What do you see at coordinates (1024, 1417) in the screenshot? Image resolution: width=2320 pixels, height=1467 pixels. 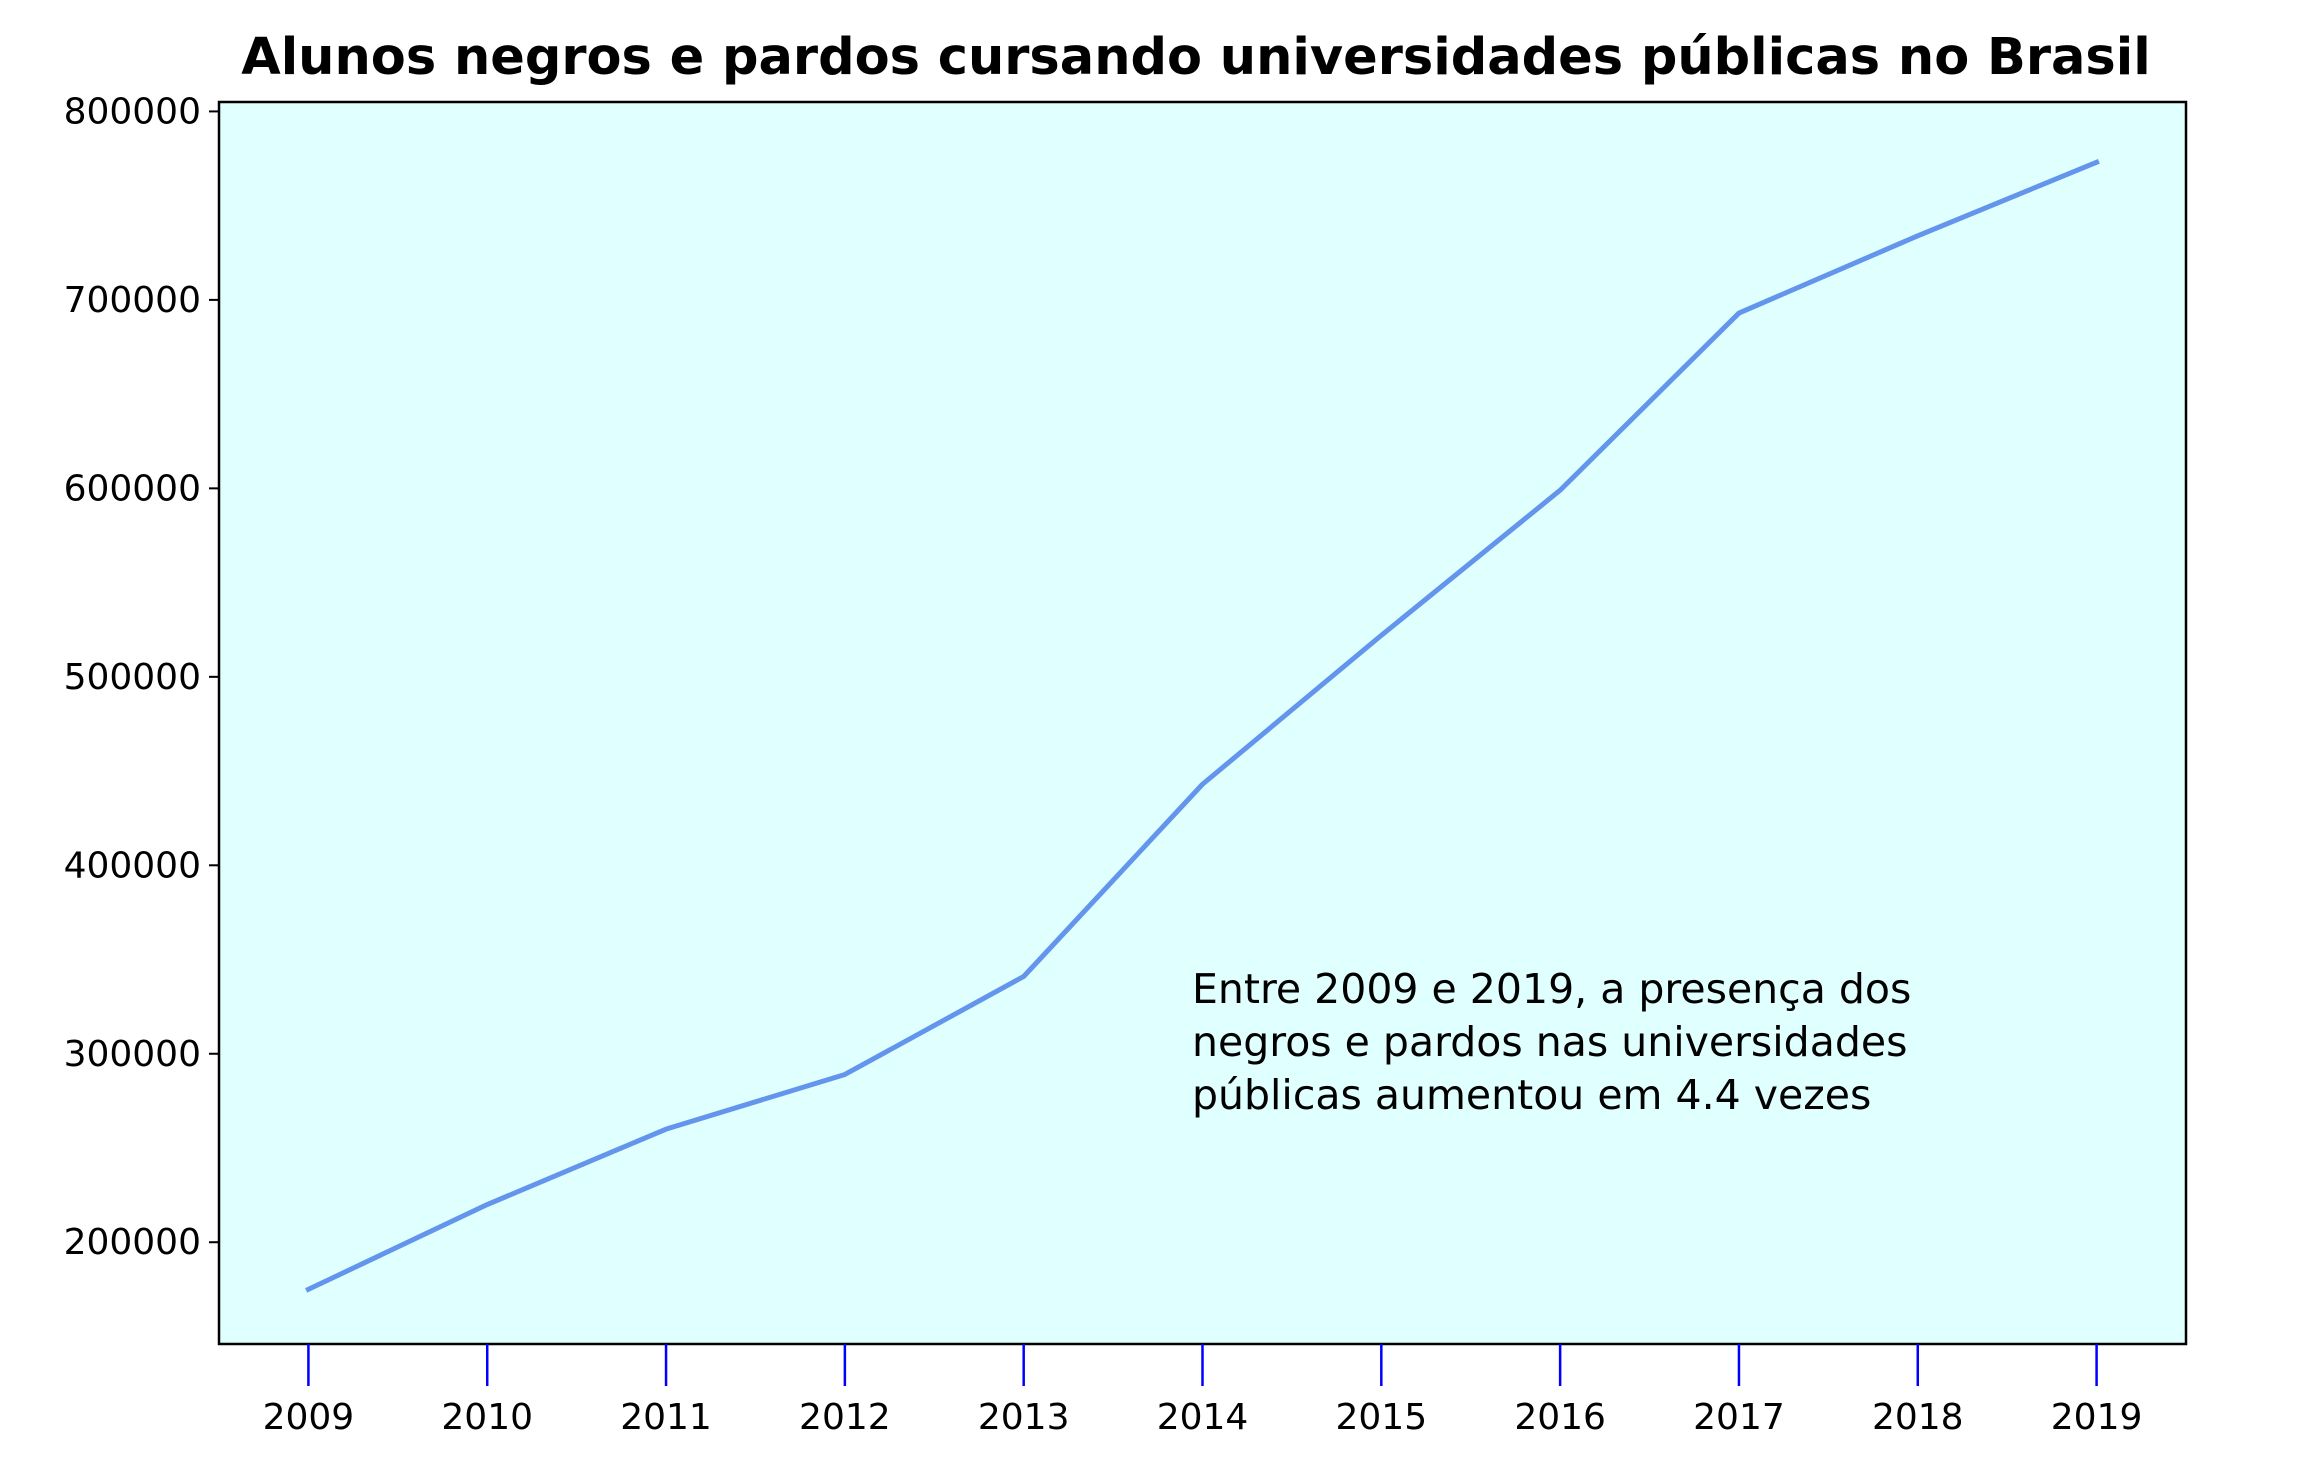 I see `x-tick-label: 2013` at bounding box center [1024, 1417].